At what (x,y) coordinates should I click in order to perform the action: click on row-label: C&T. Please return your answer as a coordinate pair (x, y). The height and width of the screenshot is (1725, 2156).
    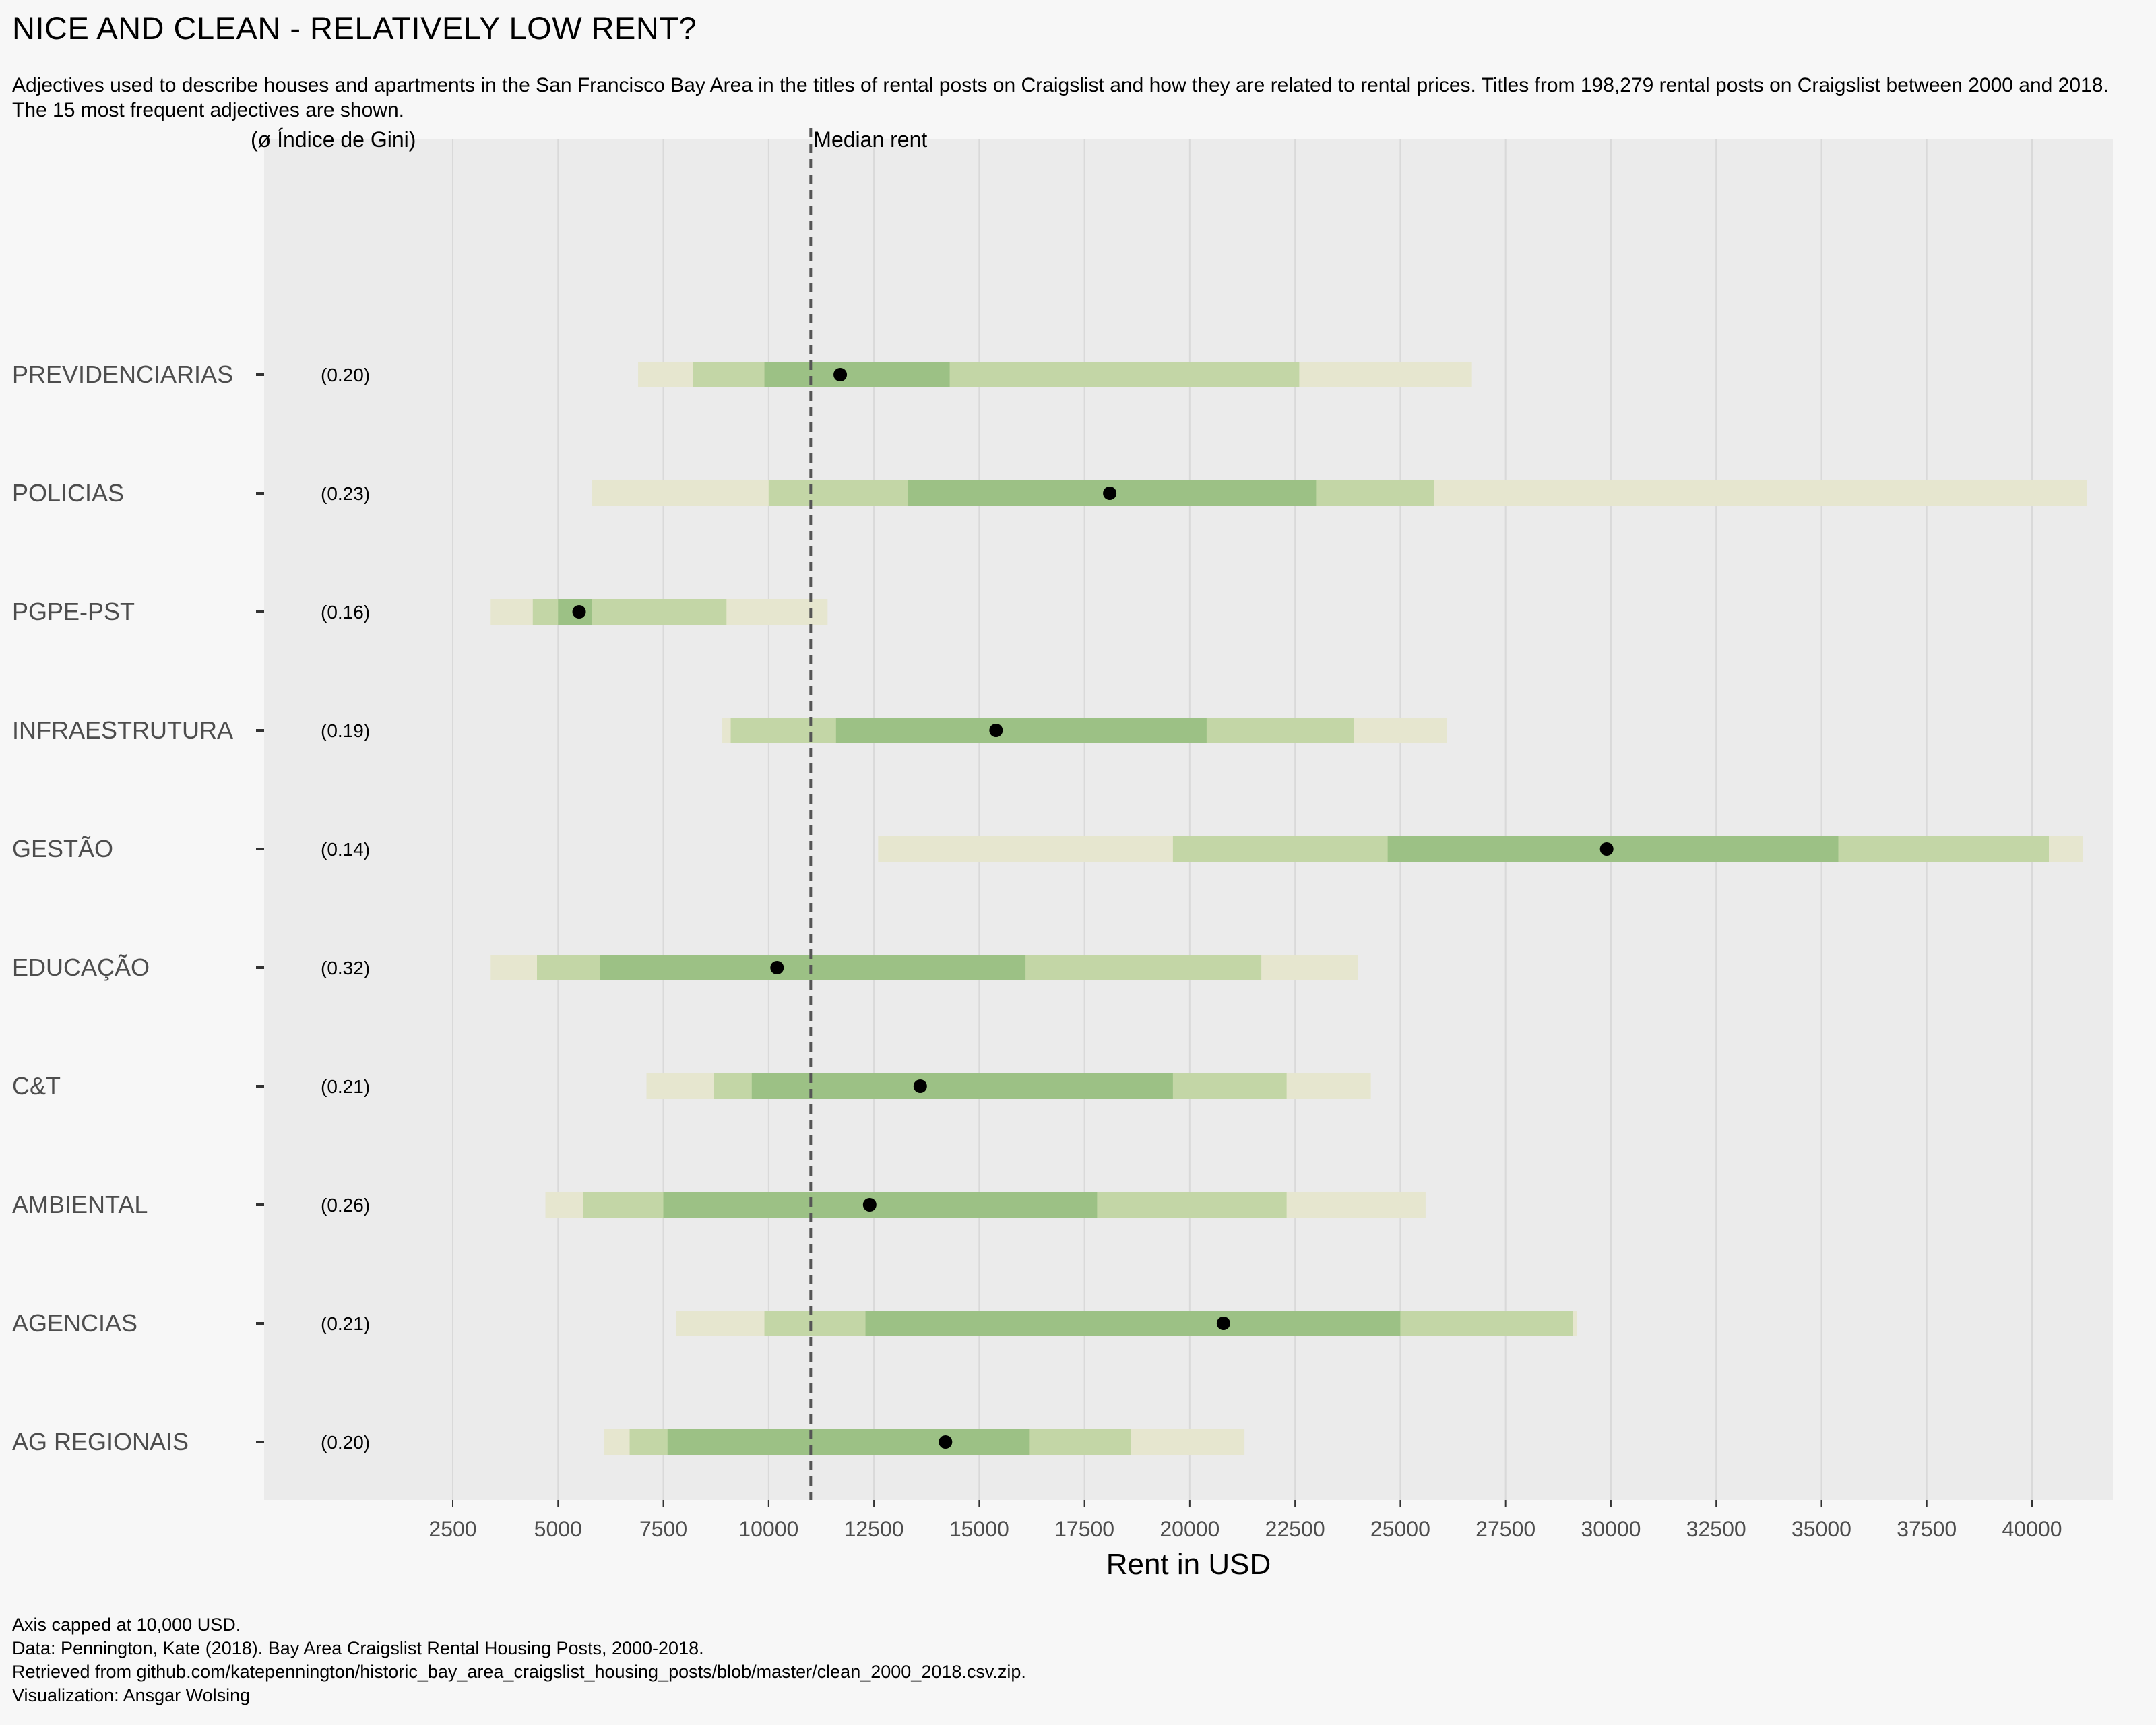
    Looking at the image, I should click on (36, 1086).